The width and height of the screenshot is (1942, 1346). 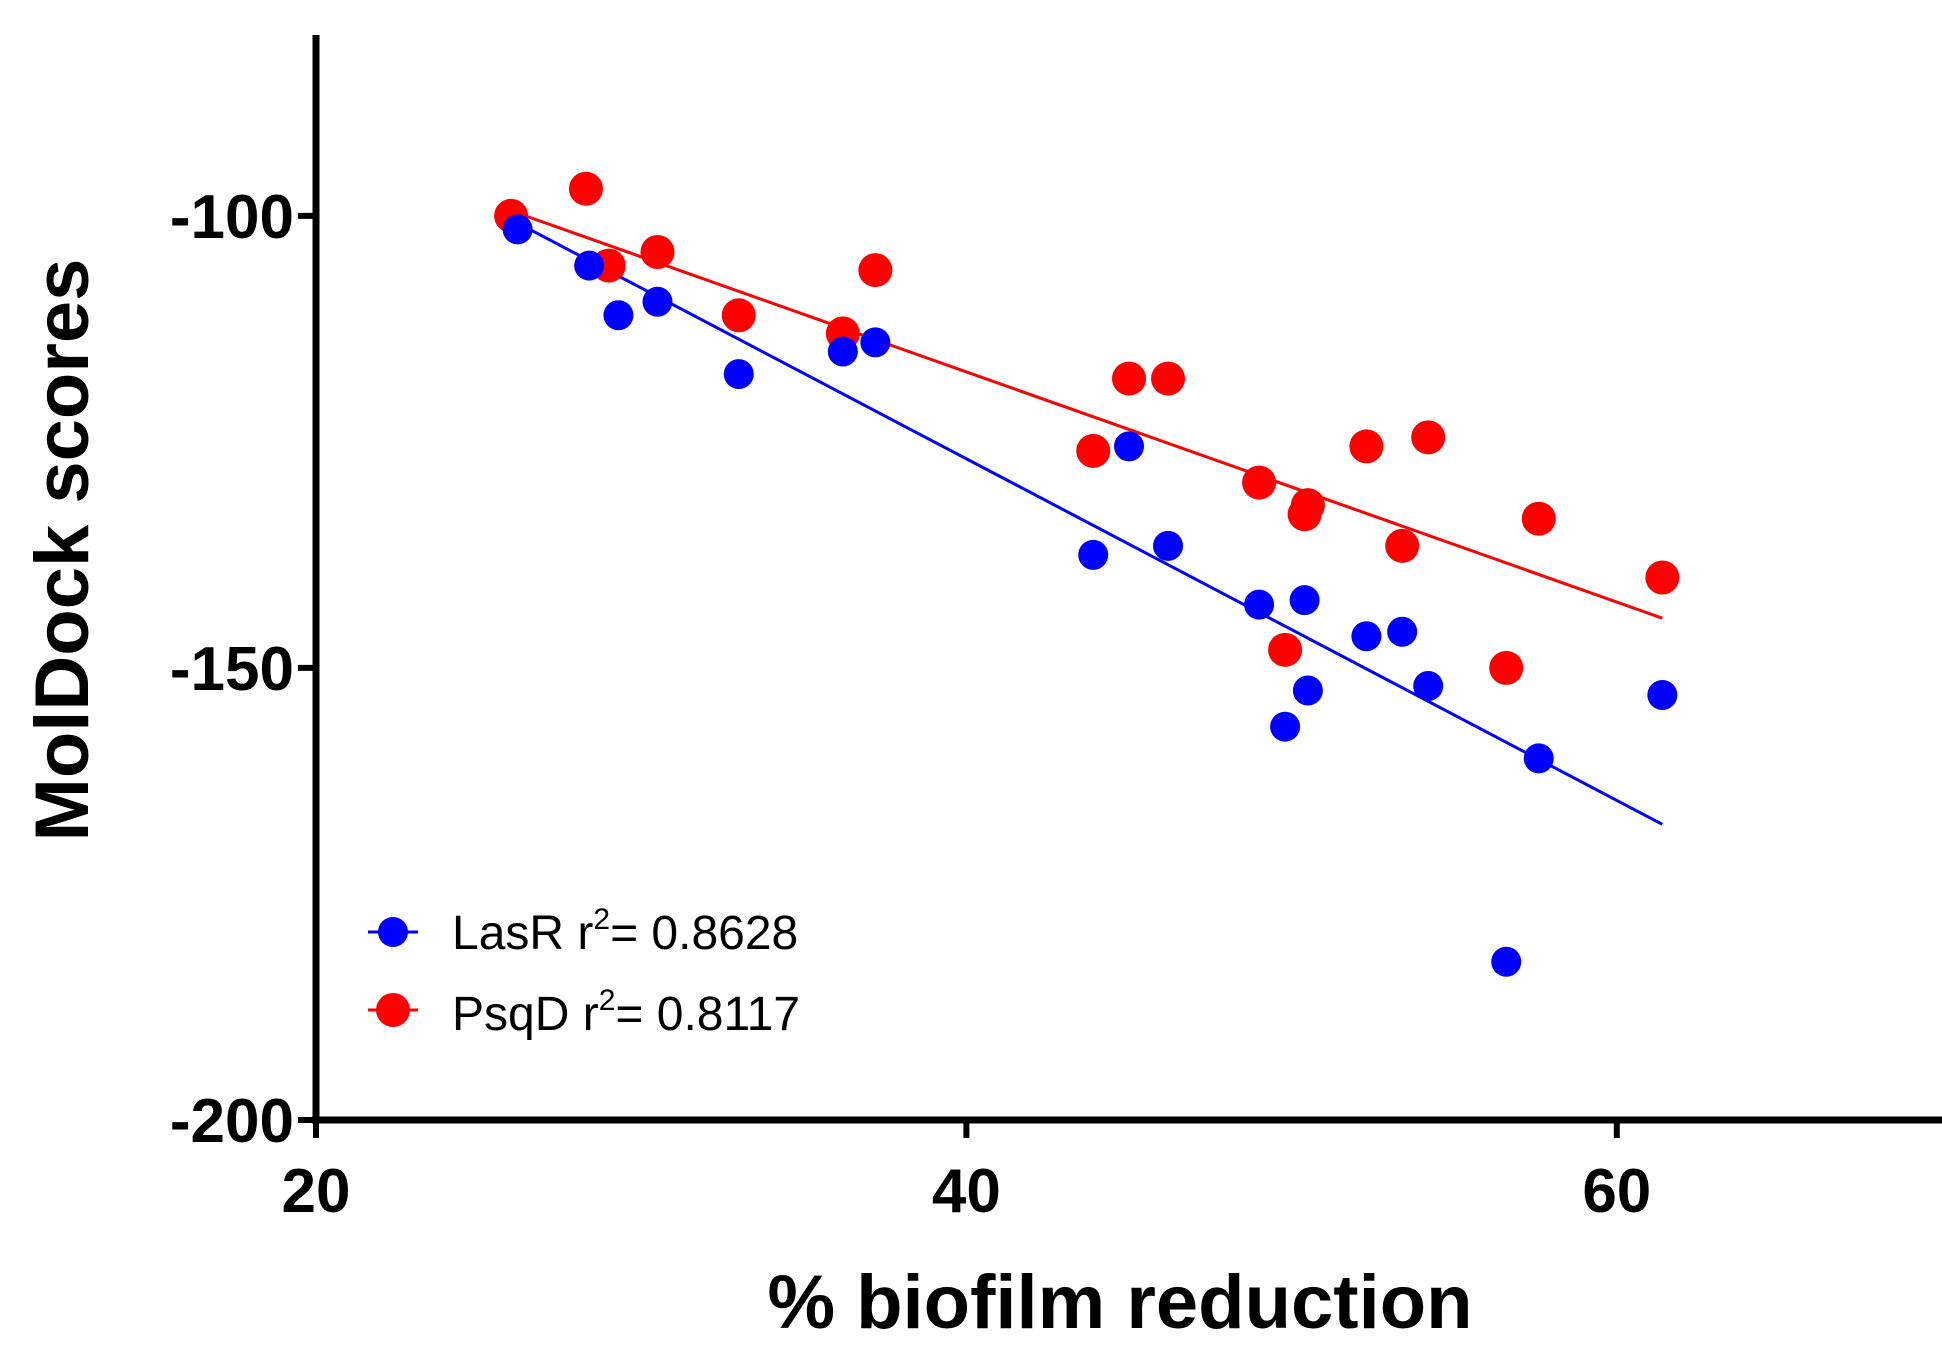 I want to click on legend-marker-lasr, so click(x=393, y=932).